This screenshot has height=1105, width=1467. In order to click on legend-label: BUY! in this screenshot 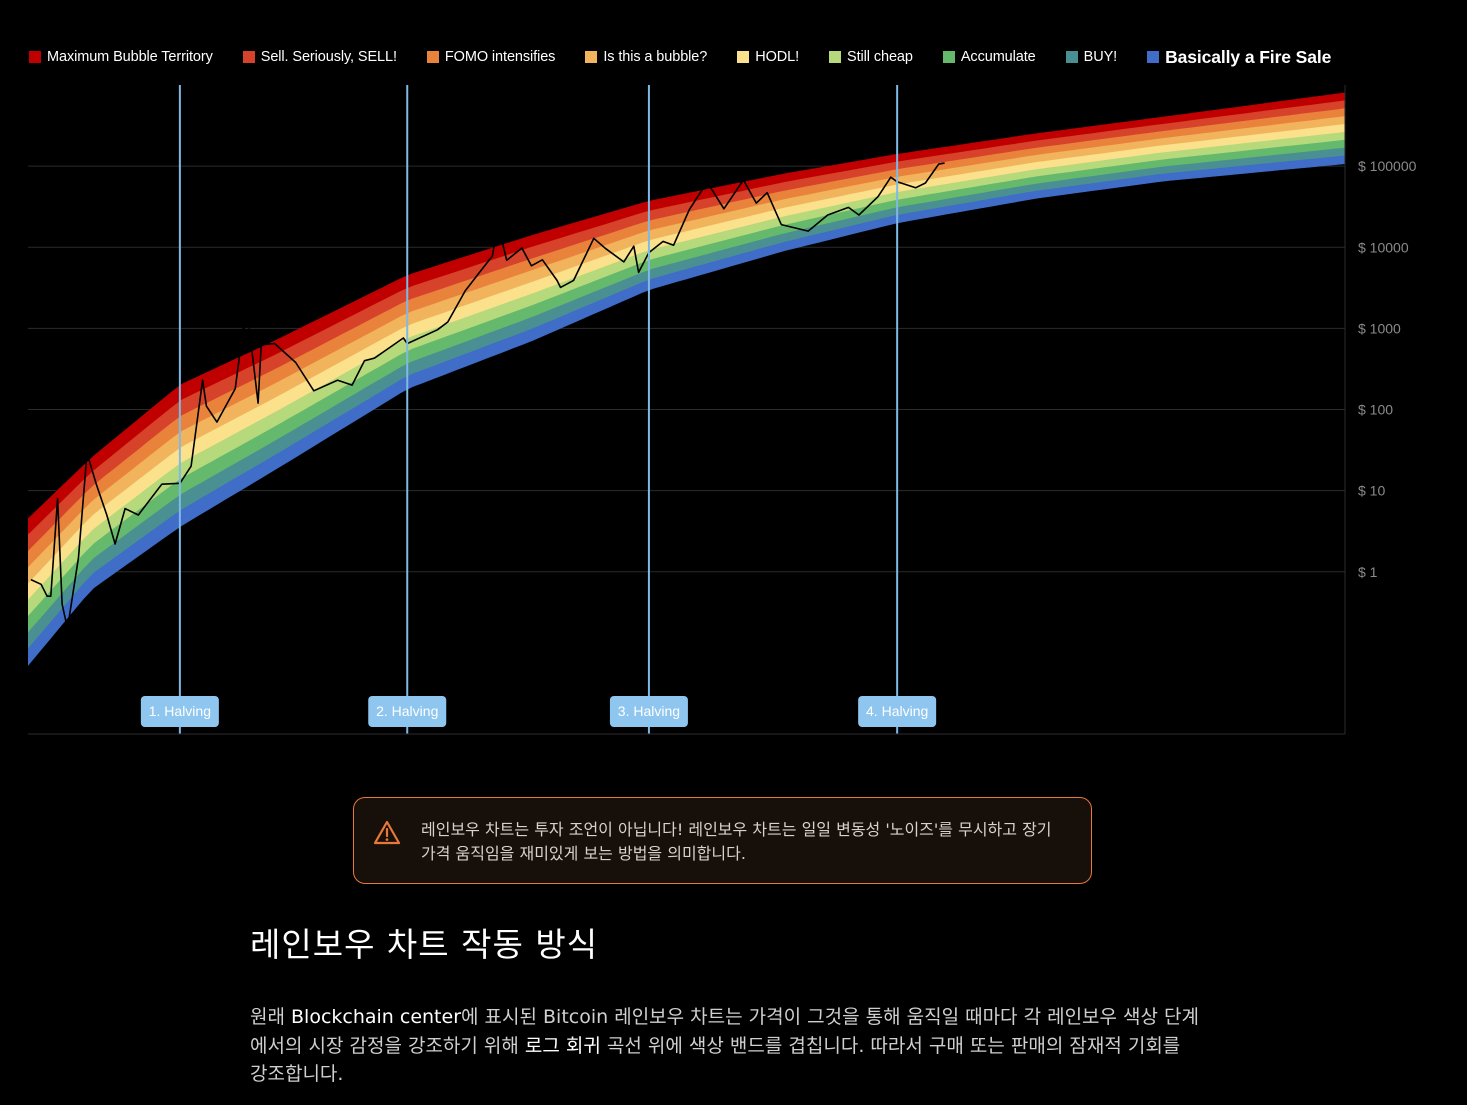, I will do `click(1100, 57)`.